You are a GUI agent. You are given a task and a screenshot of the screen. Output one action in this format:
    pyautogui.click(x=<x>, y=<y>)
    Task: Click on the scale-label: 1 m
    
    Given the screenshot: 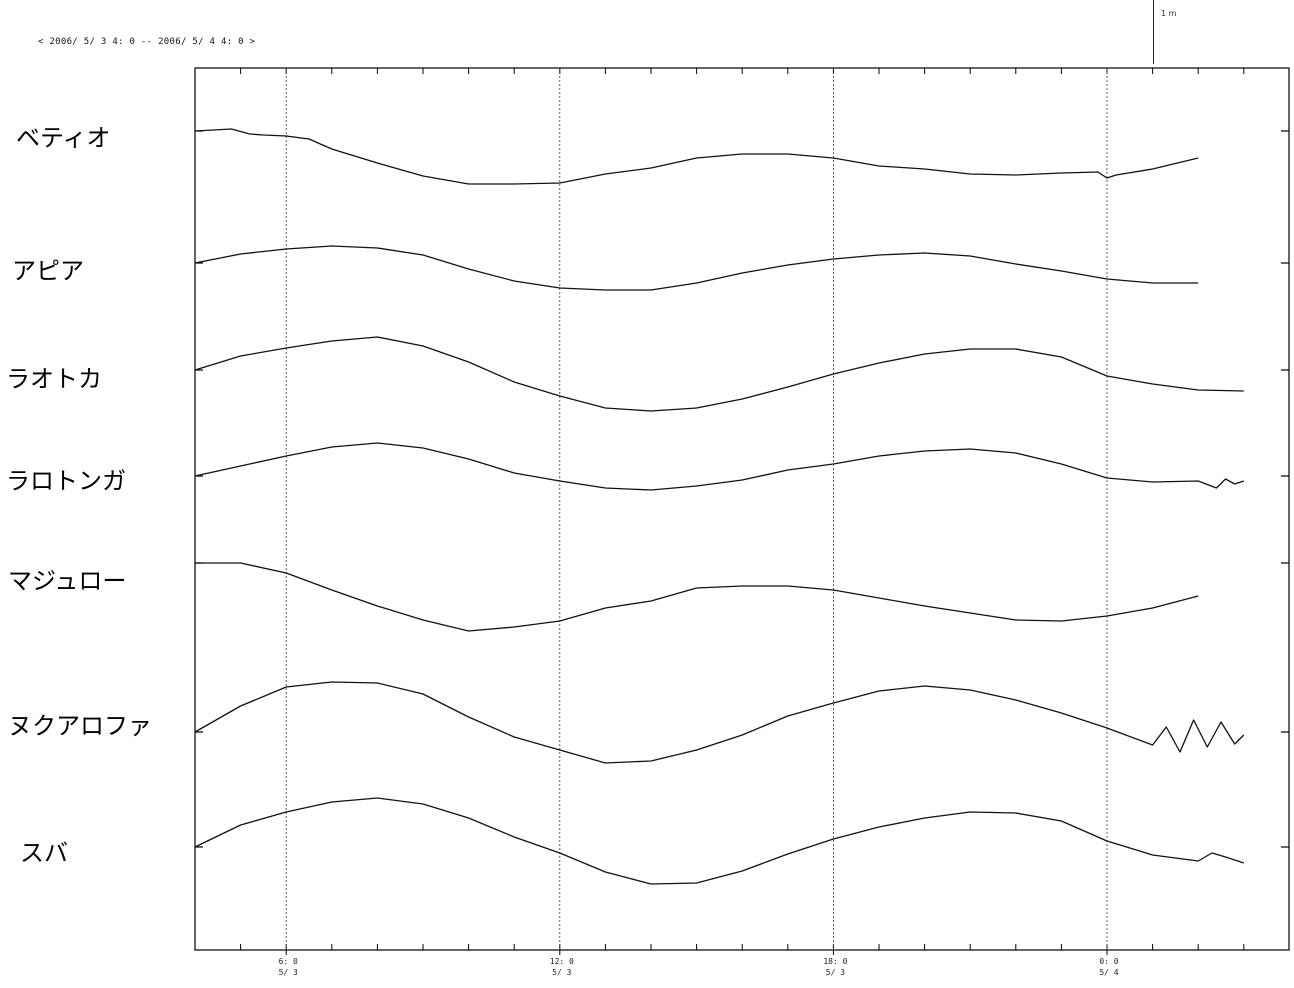 What is the action you would take?
    pyautogui.click(x=1169, y=13)
    